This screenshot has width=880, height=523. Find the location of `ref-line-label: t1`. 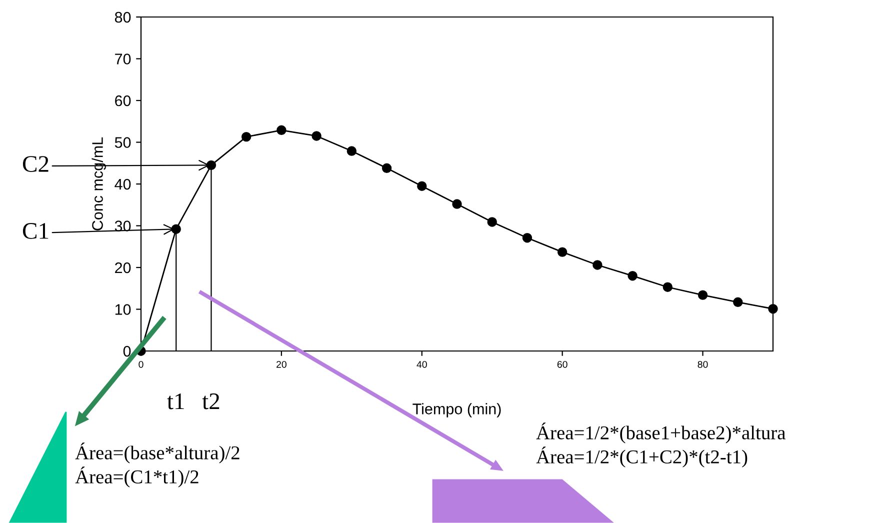

ref-line-label: t1 is located at coordinates (175, 401).